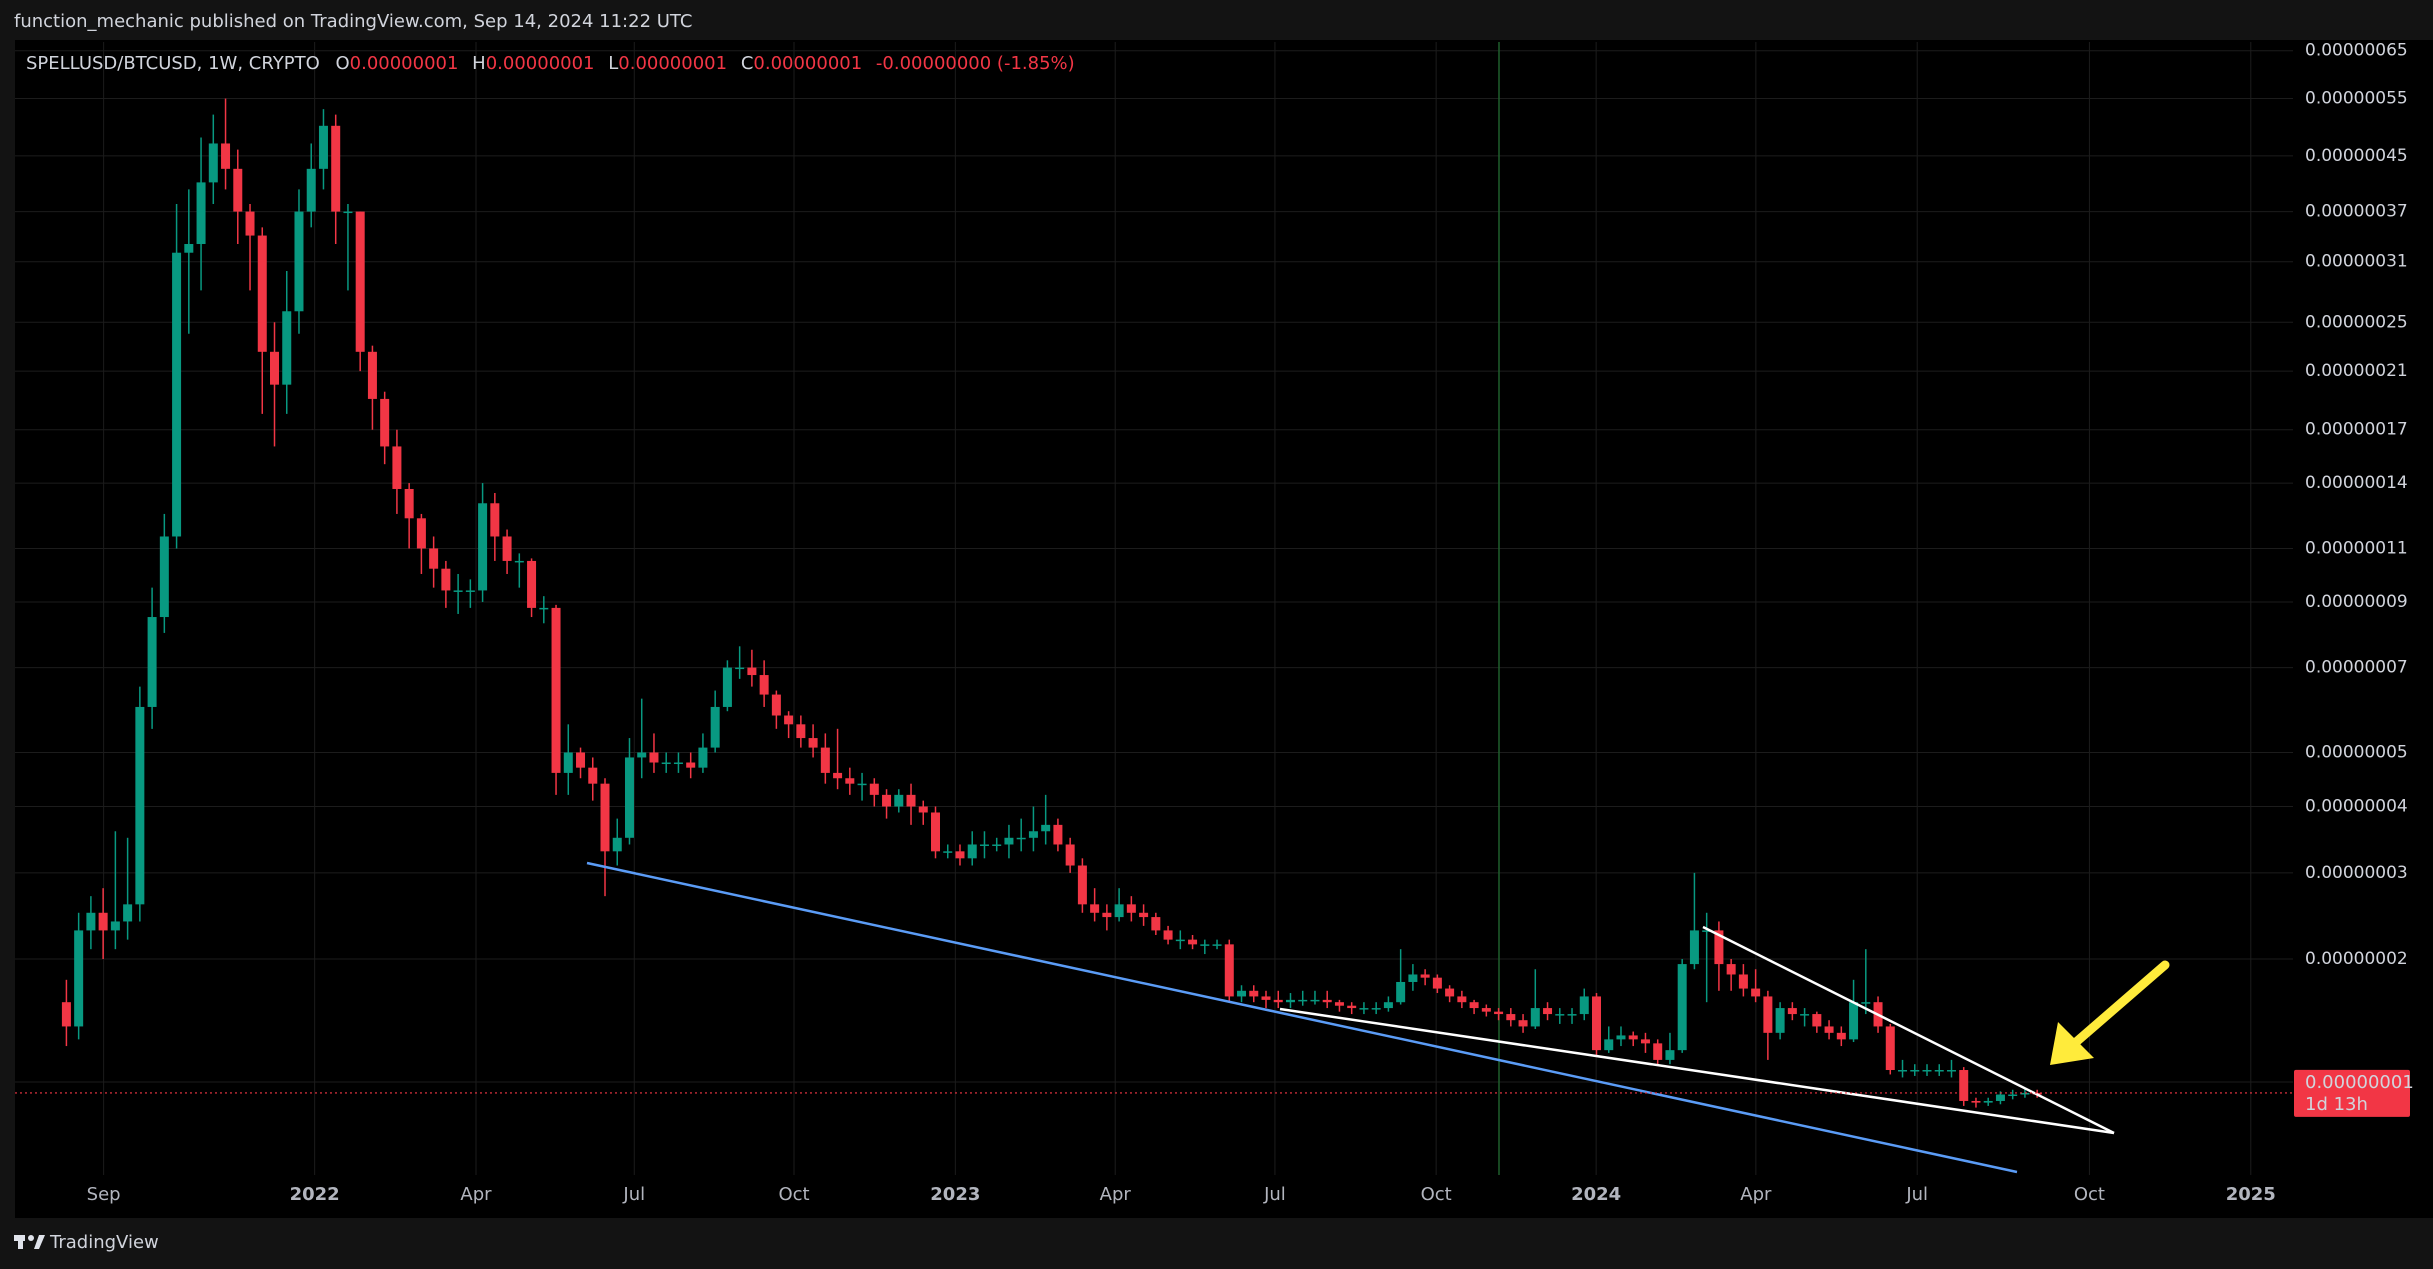 The height and width of the screenshot is (1269, 2433). I want to click on x-tick-label: Oct, so click(1436, 1194).